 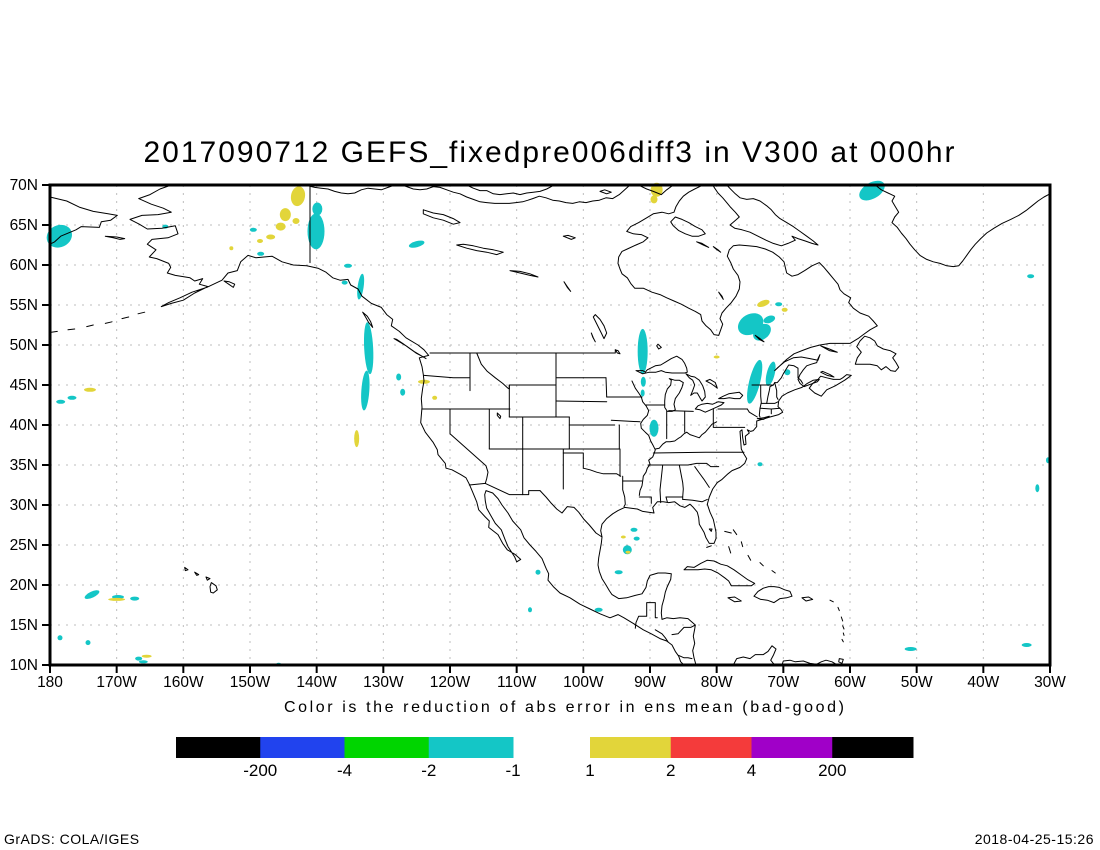 I want to click on lat-axis-labels: 70N 65N 60N 55N 50N 45N 40N 35N 30N 25N 20N 15N 10N, so click(x=24, y=425).